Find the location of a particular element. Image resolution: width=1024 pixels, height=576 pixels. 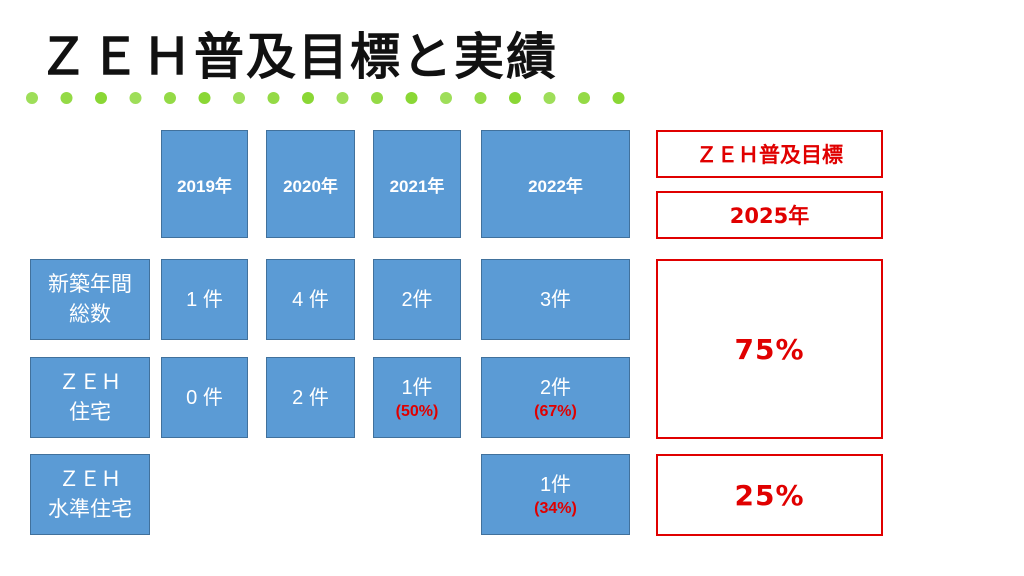

cell-zeh-2021: 1件 (50%) is located at coordinates (417, 397).